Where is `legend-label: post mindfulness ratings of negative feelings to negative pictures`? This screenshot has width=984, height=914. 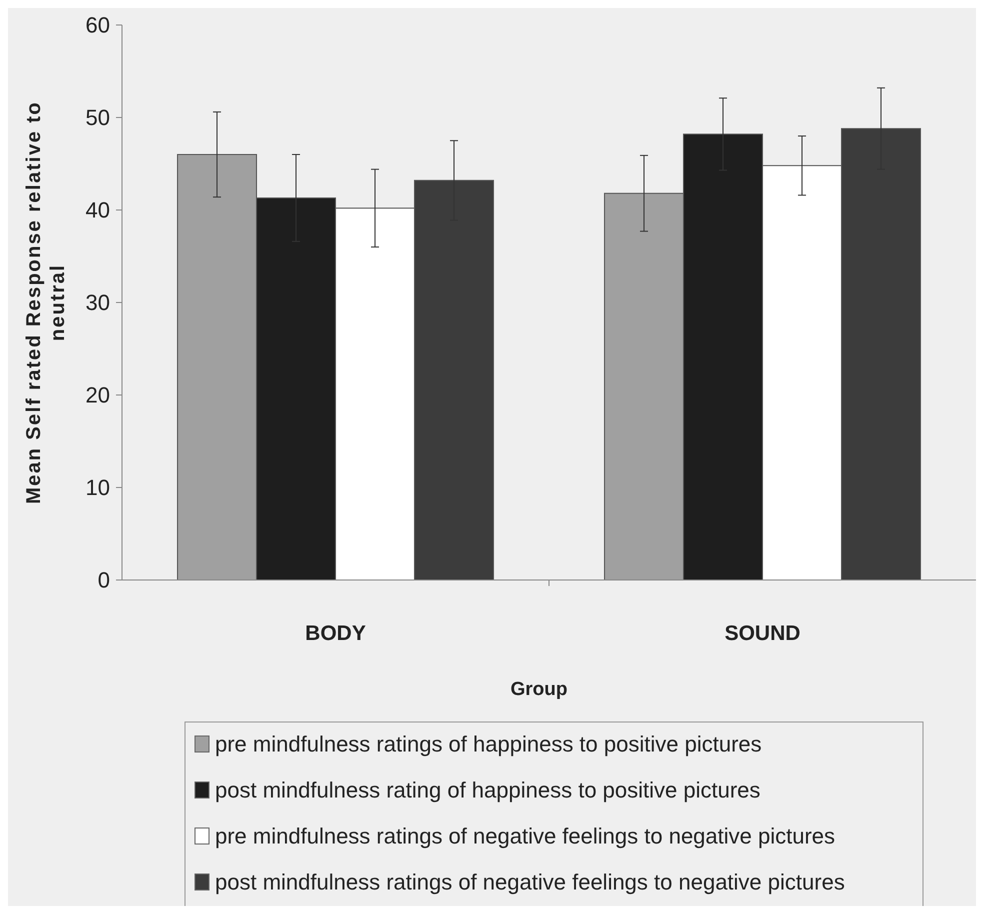 legend-label: post mindfulness ratings of negative feelings to negative pictures is located at coordinates (530, 882).